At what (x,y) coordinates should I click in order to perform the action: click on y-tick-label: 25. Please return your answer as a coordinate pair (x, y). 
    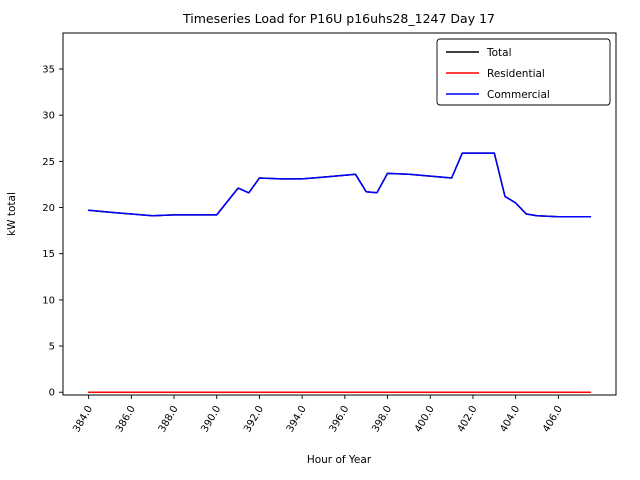
    Looking at the image, I should click on (48, 162).